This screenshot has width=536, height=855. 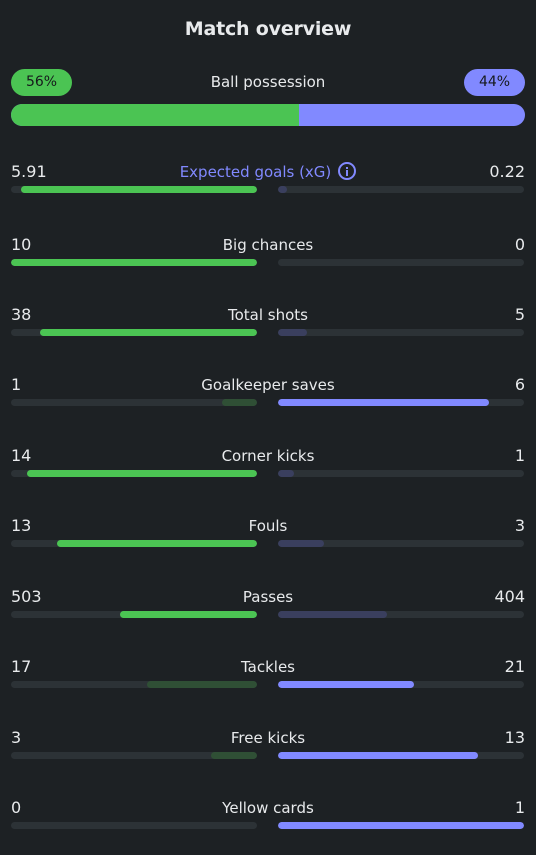 I want to click on stat-label-text: Total shots, so click(x=268, y=315).